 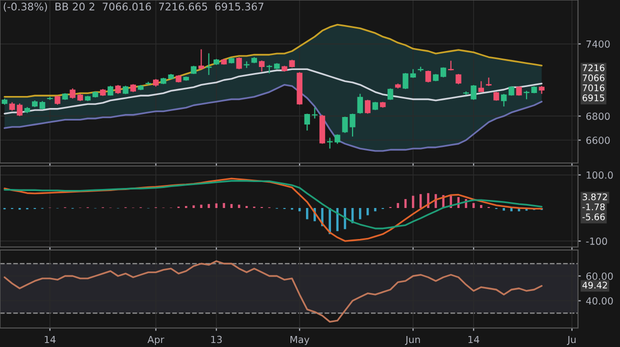 I want to click on y-tick-label: 40.00, so click(x=599, y=301).